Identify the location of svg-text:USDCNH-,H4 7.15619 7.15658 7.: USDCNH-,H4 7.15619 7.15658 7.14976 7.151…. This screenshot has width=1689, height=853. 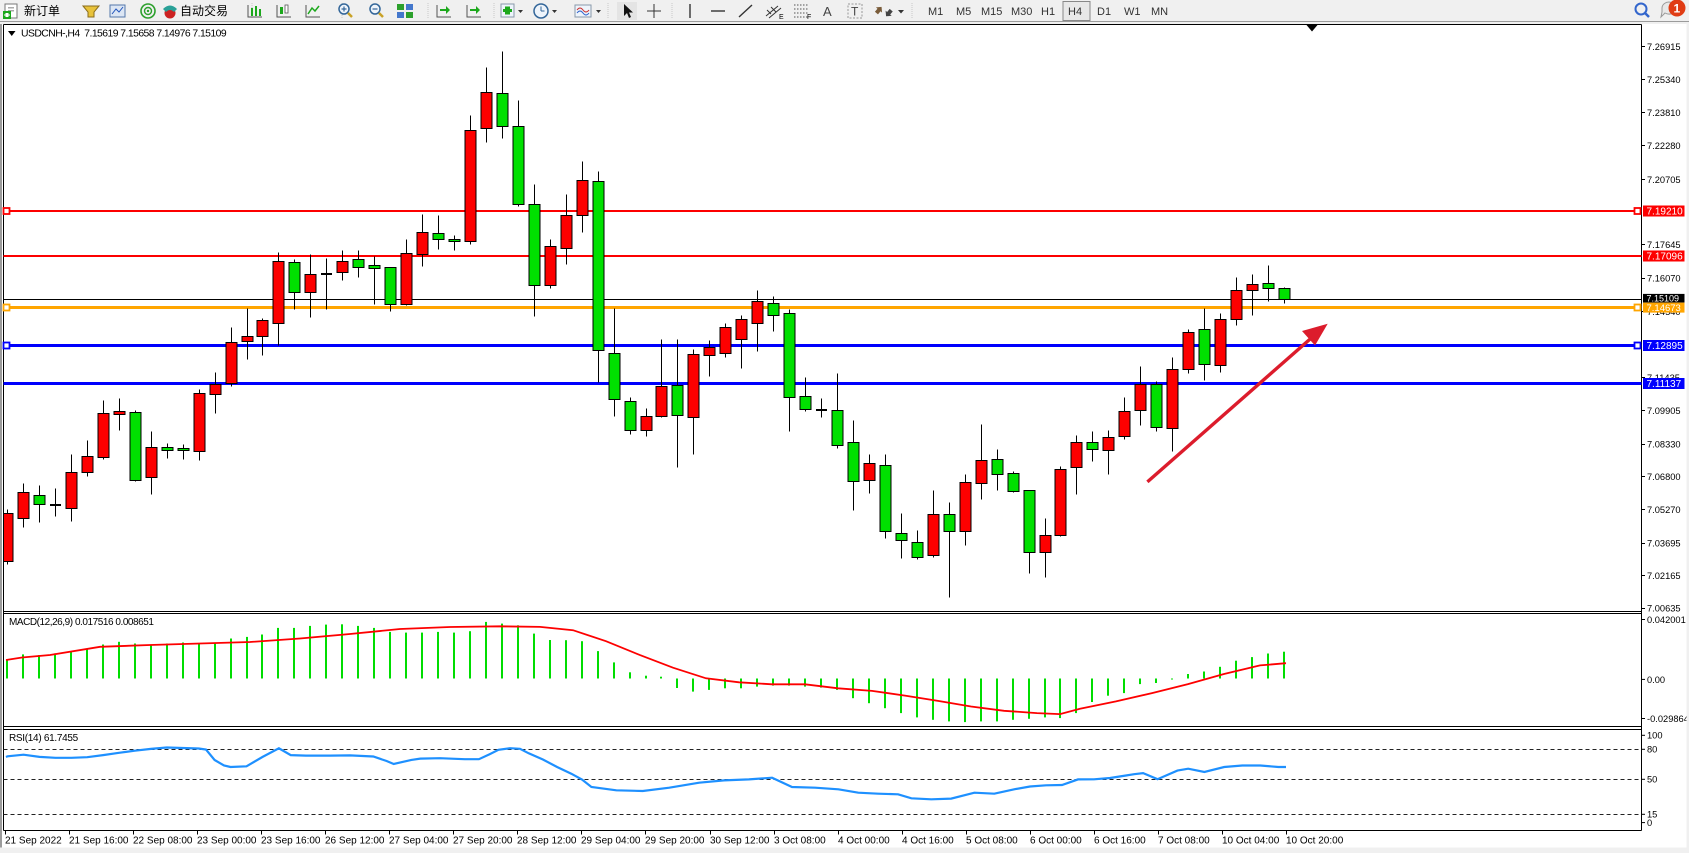
(124, 33).